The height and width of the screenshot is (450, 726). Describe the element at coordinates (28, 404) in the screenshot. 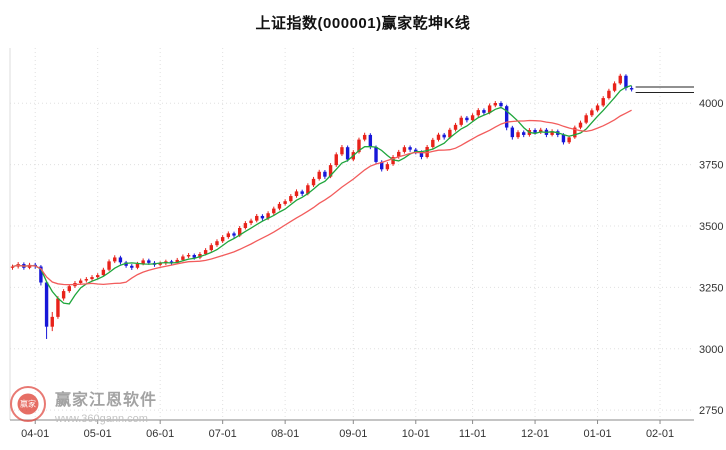

I see `winner-logo-seal: 赢家` at that location.